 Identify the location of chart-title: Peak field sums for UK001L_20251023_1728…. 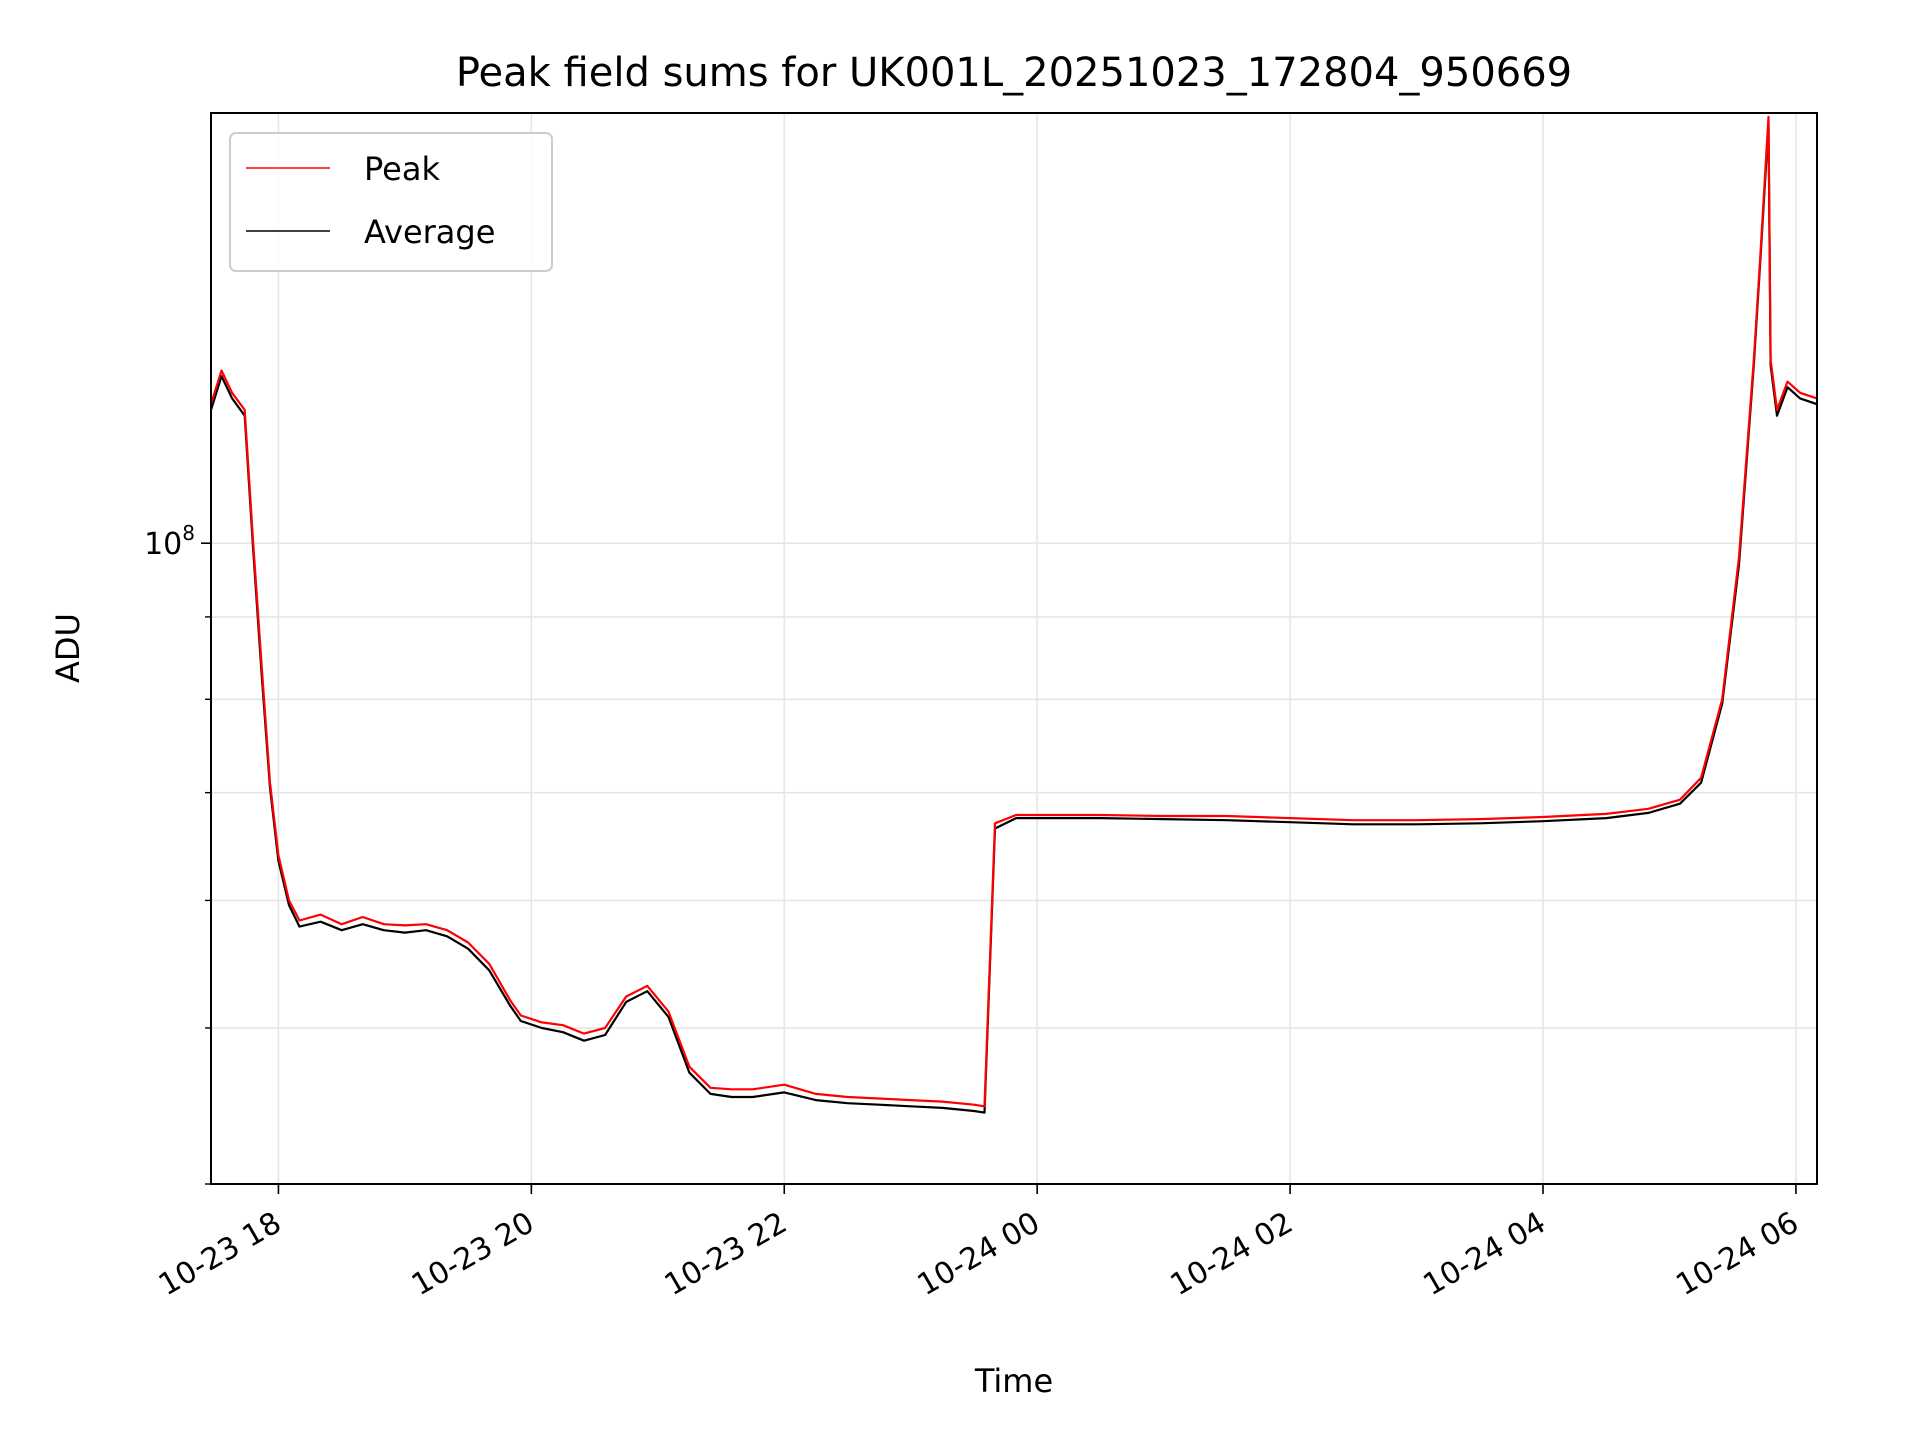
(1014, 73).